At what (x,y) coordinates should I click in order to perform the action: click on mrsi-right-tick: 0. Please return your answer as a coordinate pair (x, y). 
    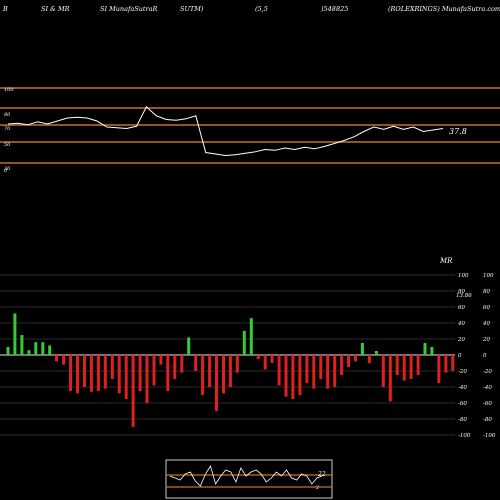
    Looking at the image, I should click on (460, 356).